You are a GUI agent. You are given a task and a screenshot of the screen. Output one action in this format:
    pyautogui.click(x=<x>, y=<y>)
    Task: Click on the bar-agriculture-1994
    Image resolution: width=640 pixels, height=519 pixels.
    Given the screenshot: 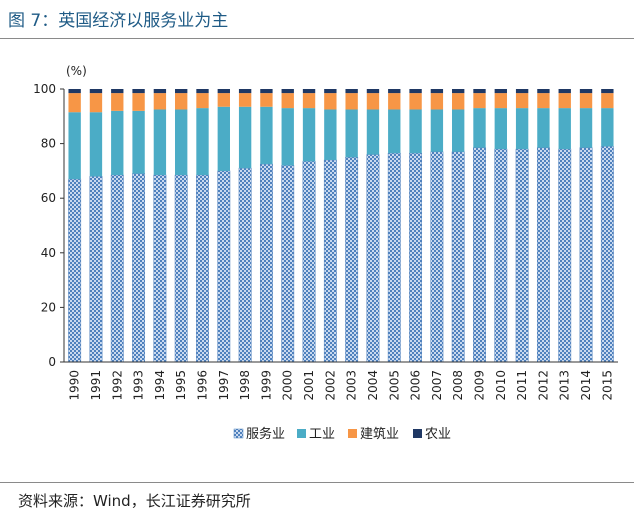 What is the action you would take?
    pyautogui.click(x=160, y=91)
    